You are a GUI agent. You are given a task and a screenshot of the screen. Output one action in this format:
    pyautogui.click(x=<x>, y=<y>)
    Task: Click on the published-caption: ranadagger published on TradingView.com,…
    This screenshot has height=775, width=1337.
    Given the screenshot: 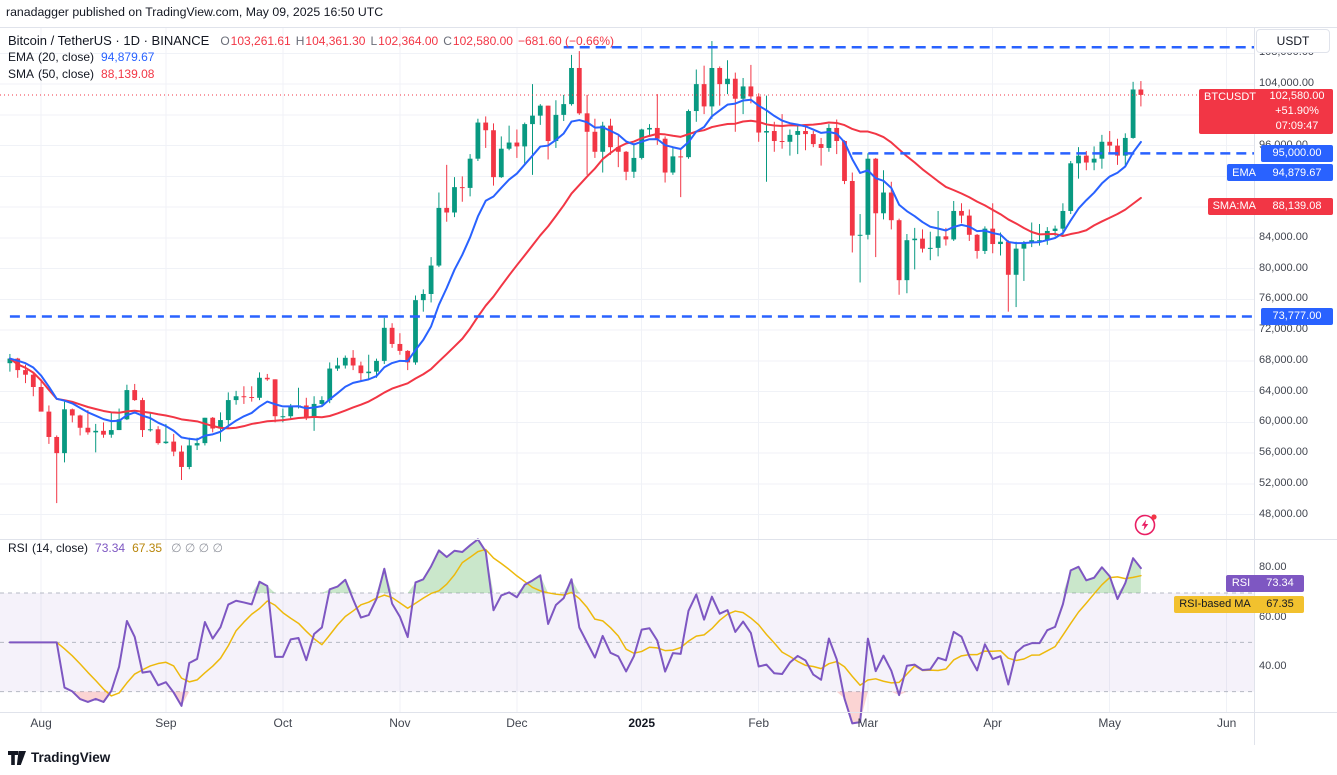 What is the action you would take?
    pyautogui.click(x=195, y=12)
    